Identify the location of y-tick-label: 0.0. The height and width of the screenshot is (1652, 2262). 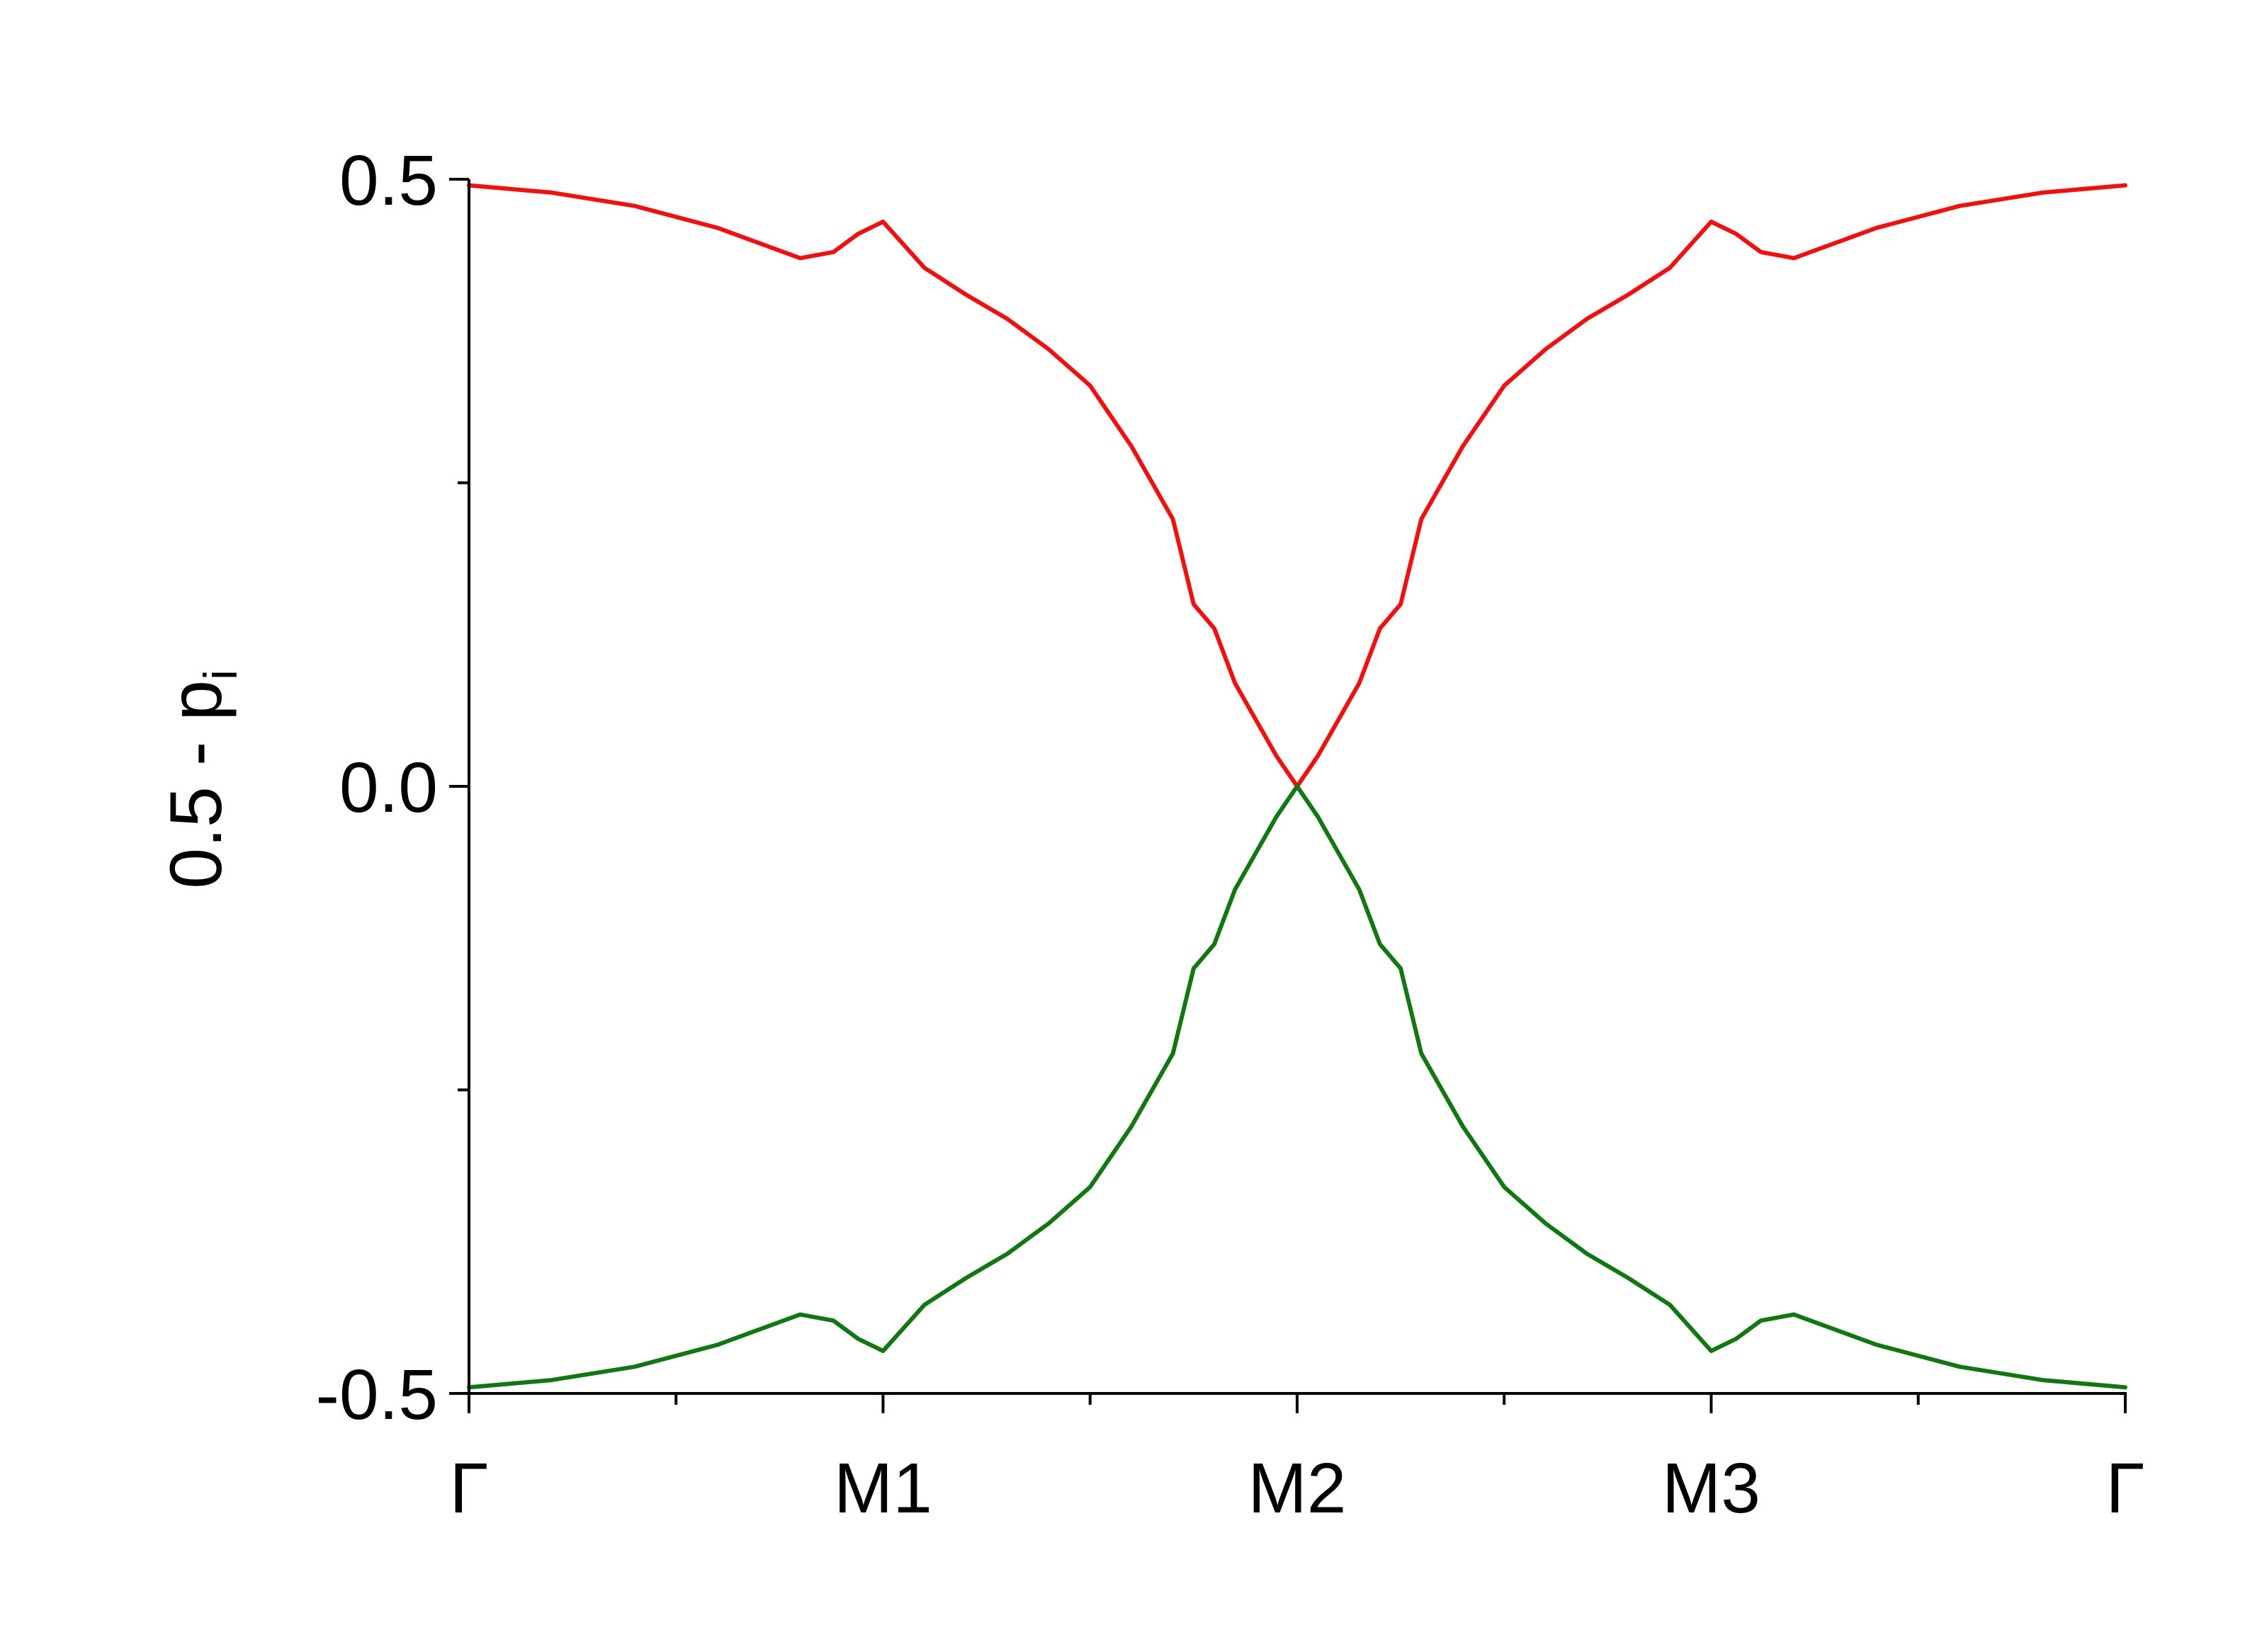
(388, 788).